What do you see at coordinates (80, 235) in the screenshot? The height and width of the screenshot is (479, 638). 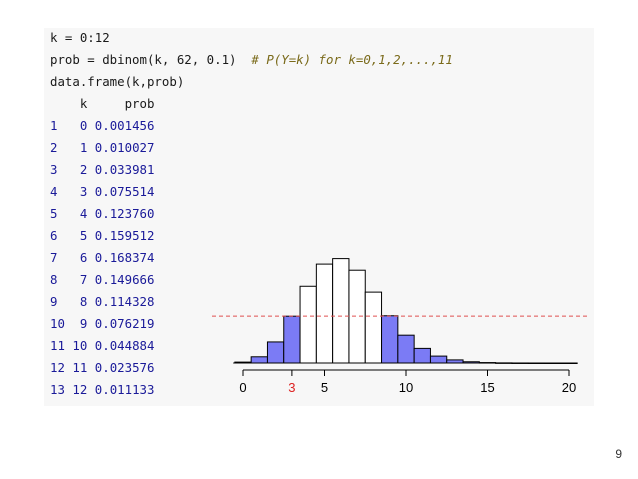 I see `row-k: 5` at bounding box center [80, 235].